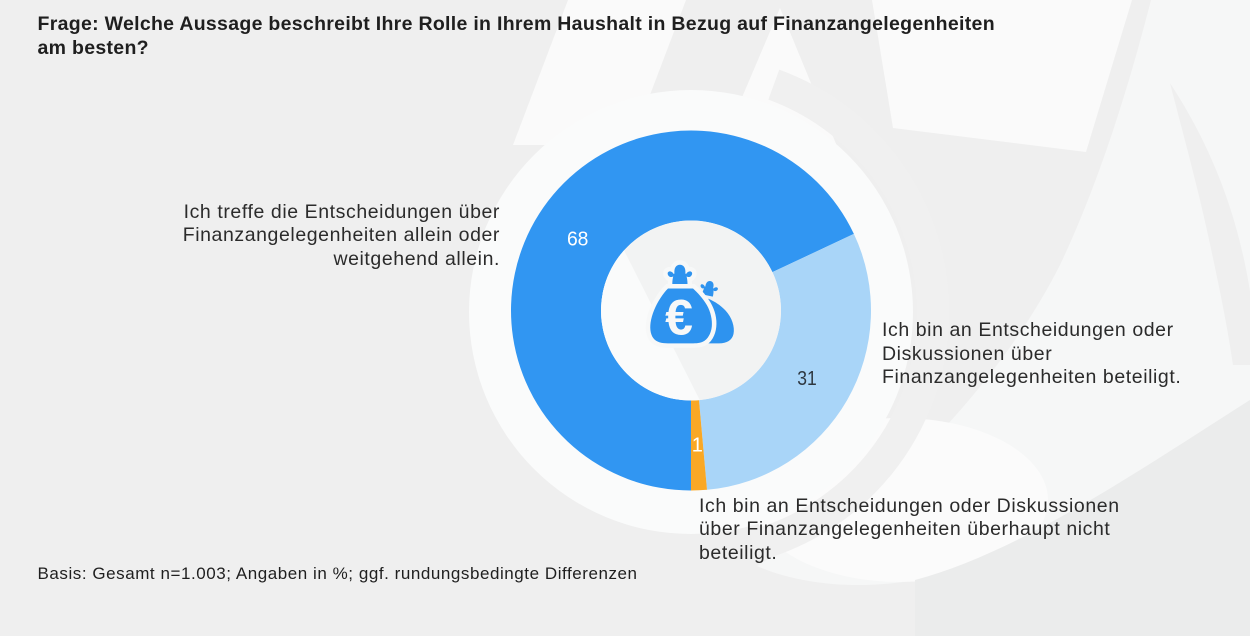  I want to click on svg-text: 1, so click(697, 446).